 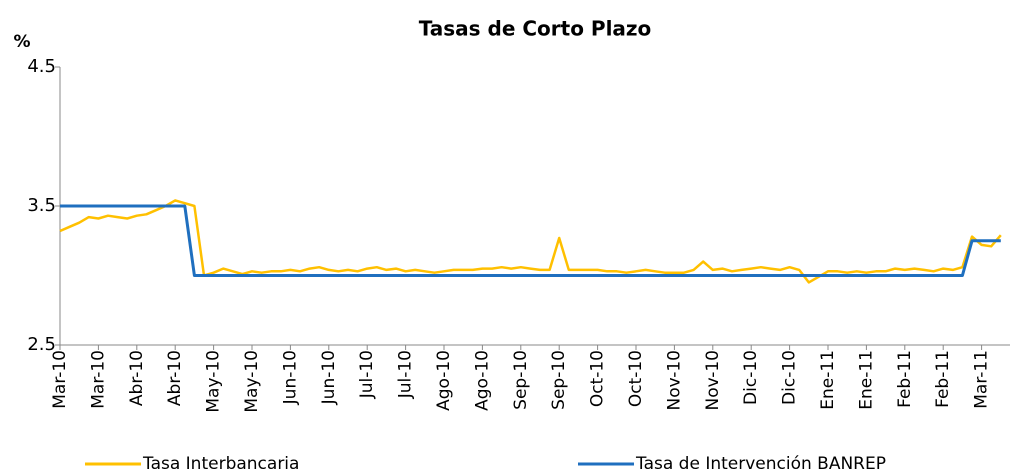 I want to click on legend-label: Tasa de Intervención BANREP, so click(x=760, y=464).